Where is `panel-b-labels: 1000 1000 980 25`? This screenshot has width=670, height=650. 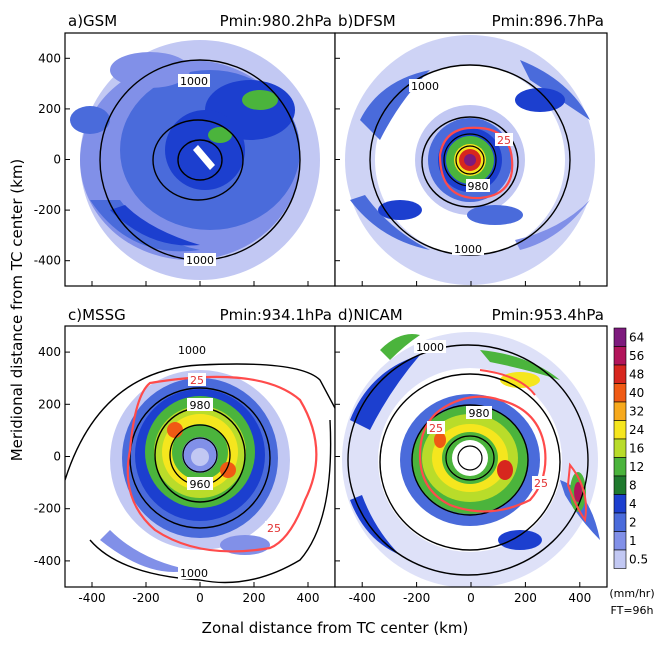
panel-b-labels: 1000 1000 980 25 is located at coordinates (461, 167).